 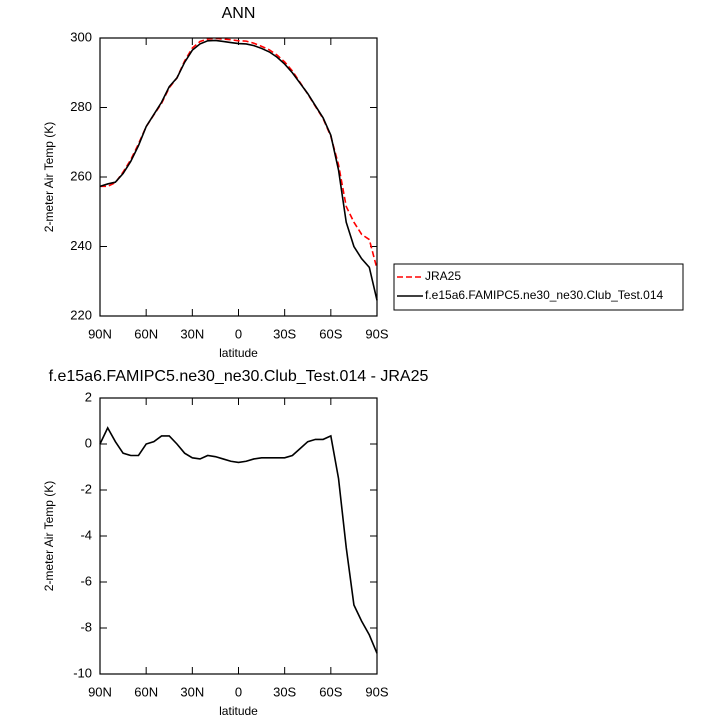 What do you see at coordinates (86, 626) in the screenshot?
I see `y-tick-label: -8` at bounding box center [86, 626].